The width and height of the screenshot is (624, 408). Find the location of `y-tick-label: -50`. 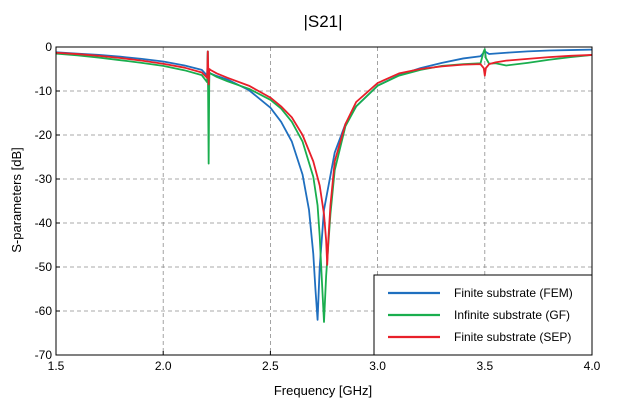

y-tick-label: -50 is located at coordinates (44, 267).